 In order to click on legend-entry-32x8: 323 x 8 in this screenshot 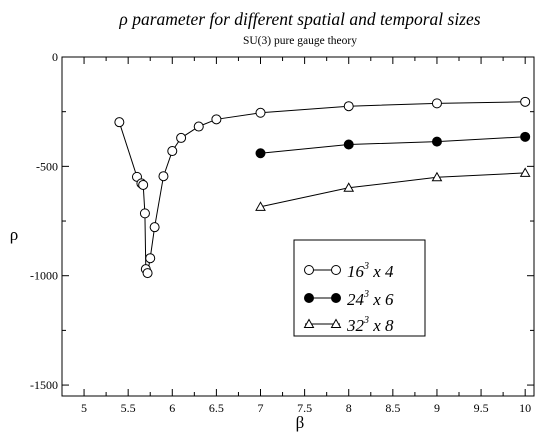, I will do `click(348, 325)`.